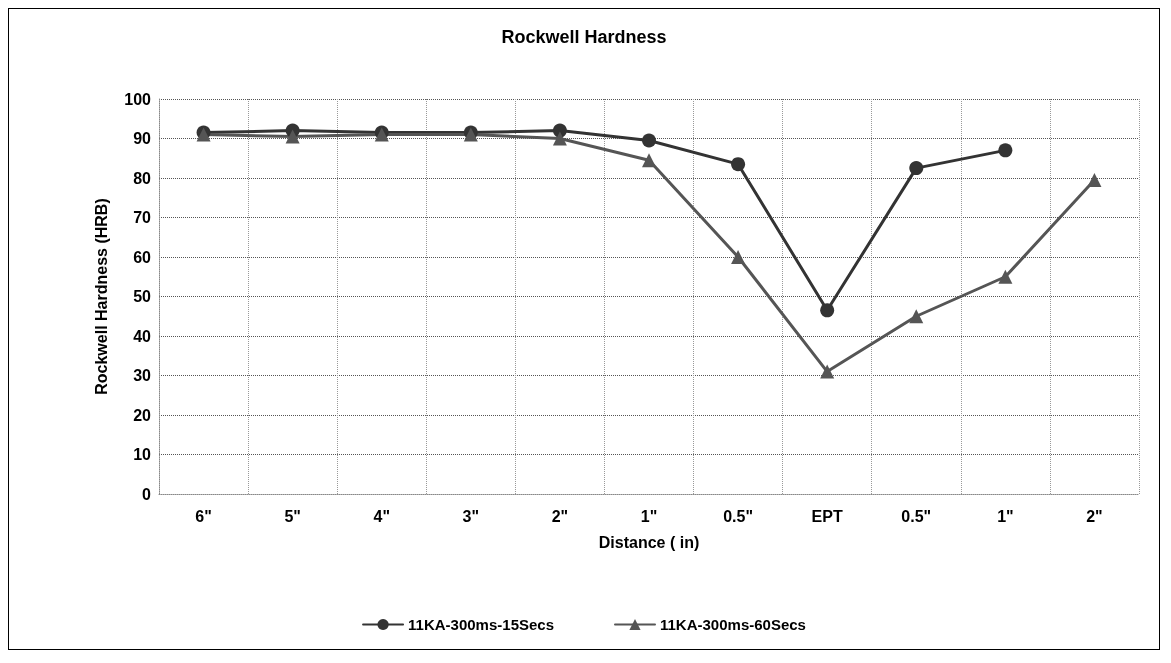  What do you see at coordinates (584, 37) in the screenshot?
I see `chart-title: Rockwell Hardness` at bounding box center [584, 37].